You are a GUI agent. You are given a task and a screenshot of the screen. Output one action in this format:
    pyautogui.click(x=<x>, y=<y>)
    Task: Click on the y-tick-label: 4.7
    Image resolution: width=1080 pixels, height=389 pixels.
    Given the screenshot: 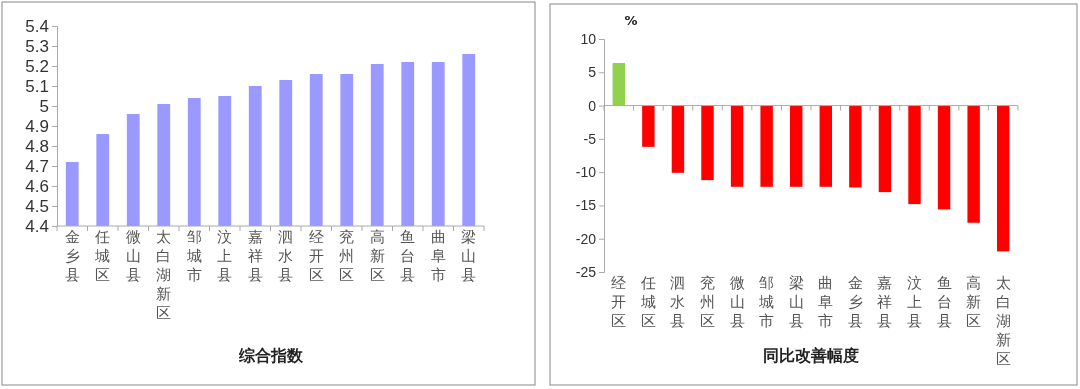 What is the action you would take?
    pyautogui.click(x=37, y=166)
    